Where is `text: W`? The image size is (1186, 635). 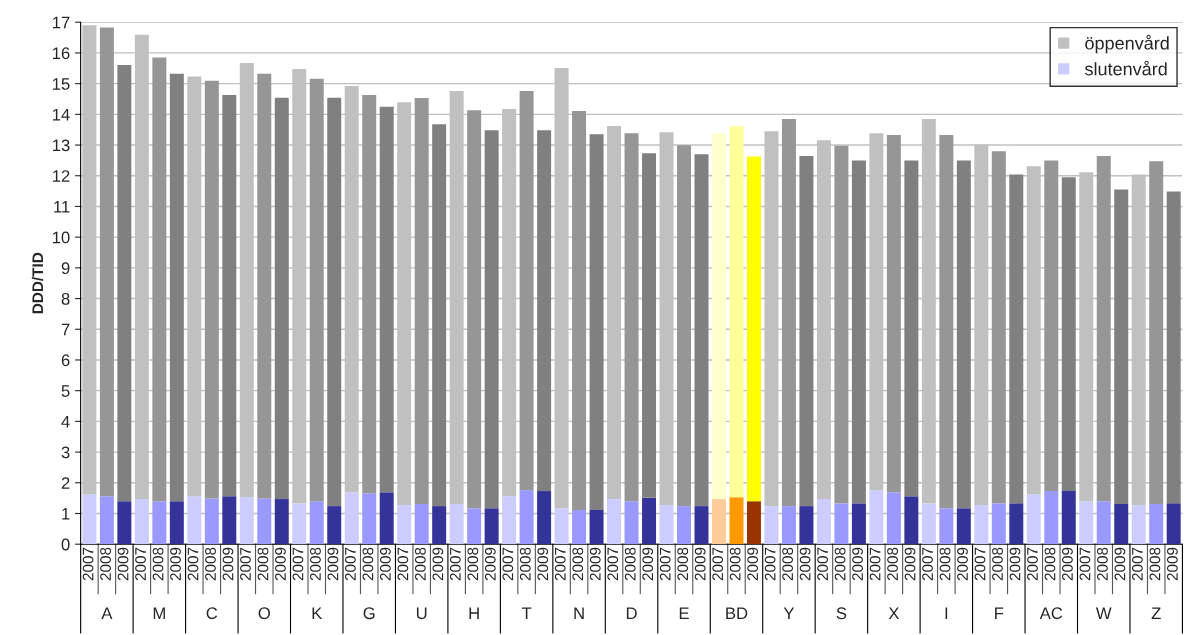 text: W is located at coordinates (1103, 613).